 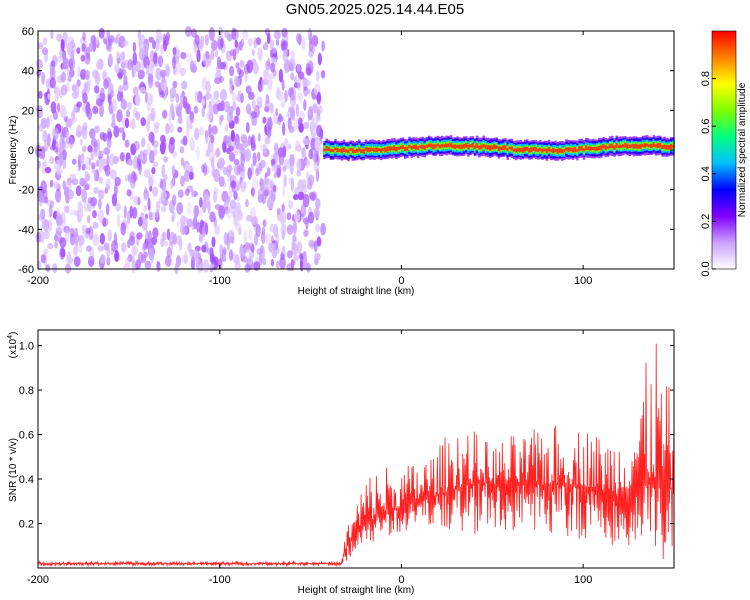 What do you see at coordinates (583, 580) in the screenshot?
I see `snr-x-tick-label: 100` at bounding box center [583, 580].